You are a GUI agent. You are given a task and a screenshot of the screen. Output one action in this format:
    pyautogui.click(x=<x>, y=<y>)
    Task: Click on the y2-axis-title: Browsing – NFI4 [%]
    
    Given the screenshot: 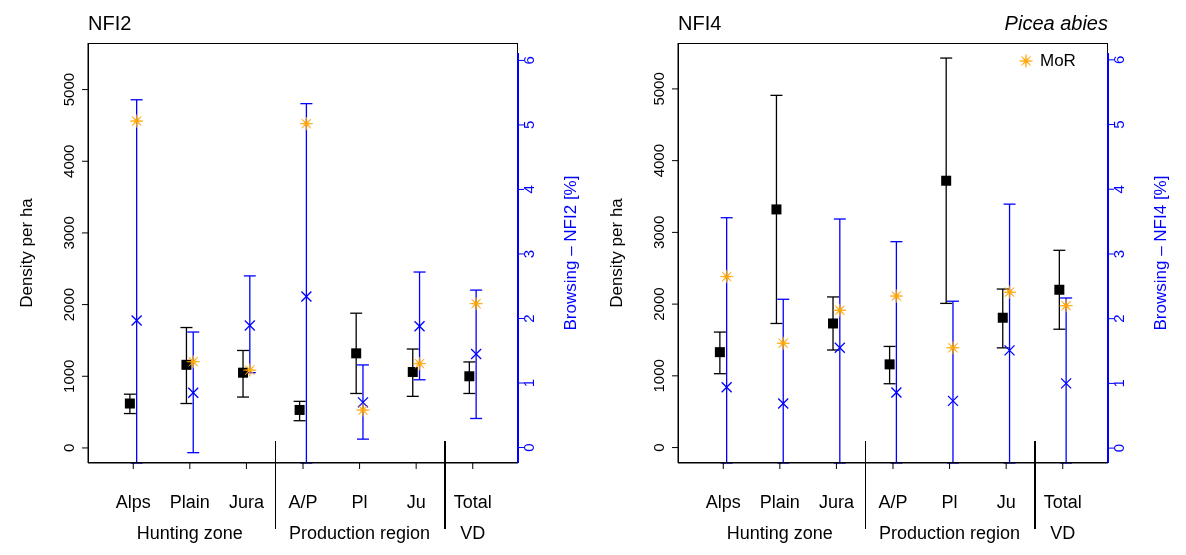 What is the action you would take?
    pyautogui.click(x=1161, y=253)
    